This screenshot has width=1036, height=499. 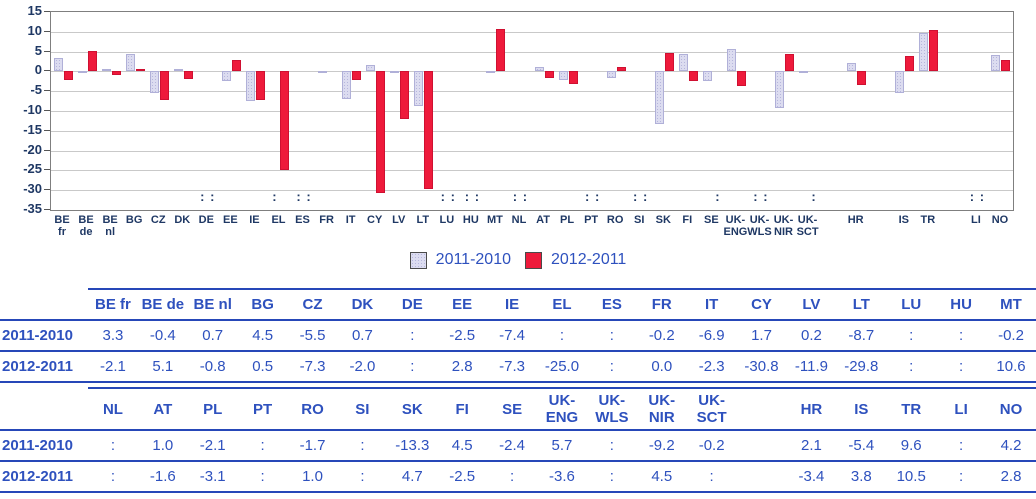 What do you see at coordinates (512, 446) in the screenshot?
I see `table-cell: -2.4` at bounding box center [512, 446].